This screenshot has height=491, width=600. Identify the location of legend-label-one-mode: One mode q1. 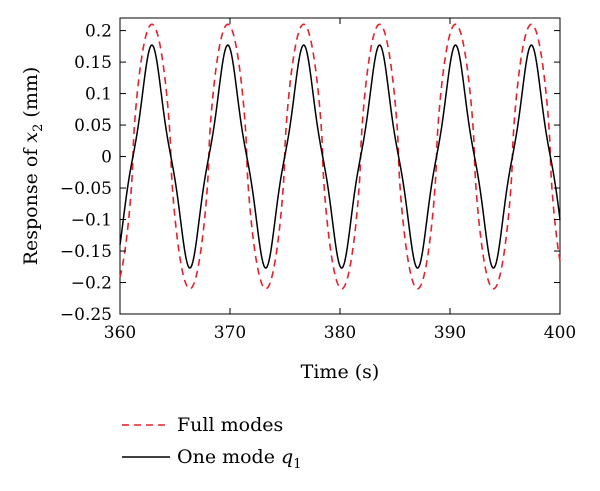
(239, 459).